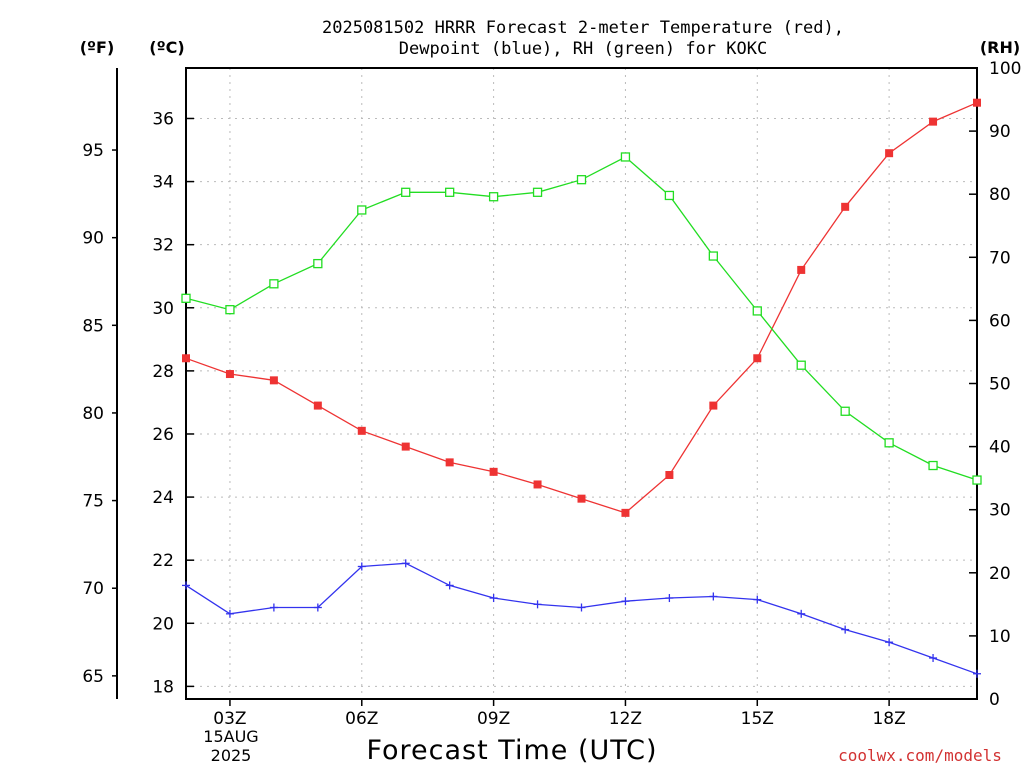 This screenshot has height=768, width=1024. Describe the element at coordinates (625, 719) in the screenshot. I see `x-tick-label: 12Z` at that location.